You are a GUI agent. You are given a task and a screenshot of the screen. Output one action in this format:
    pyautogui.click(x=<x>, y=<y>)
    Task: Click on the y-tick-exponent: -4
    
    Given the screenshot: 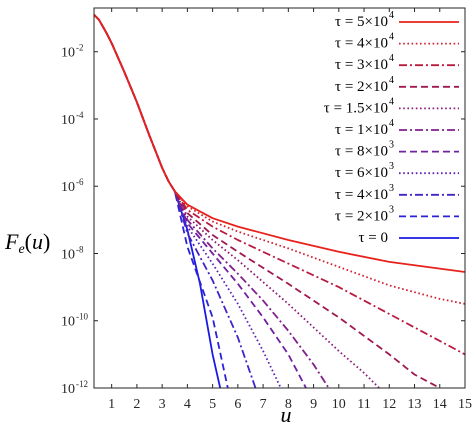 What is the action you would take?
    pyautogui.click(x=80, y=115)
    